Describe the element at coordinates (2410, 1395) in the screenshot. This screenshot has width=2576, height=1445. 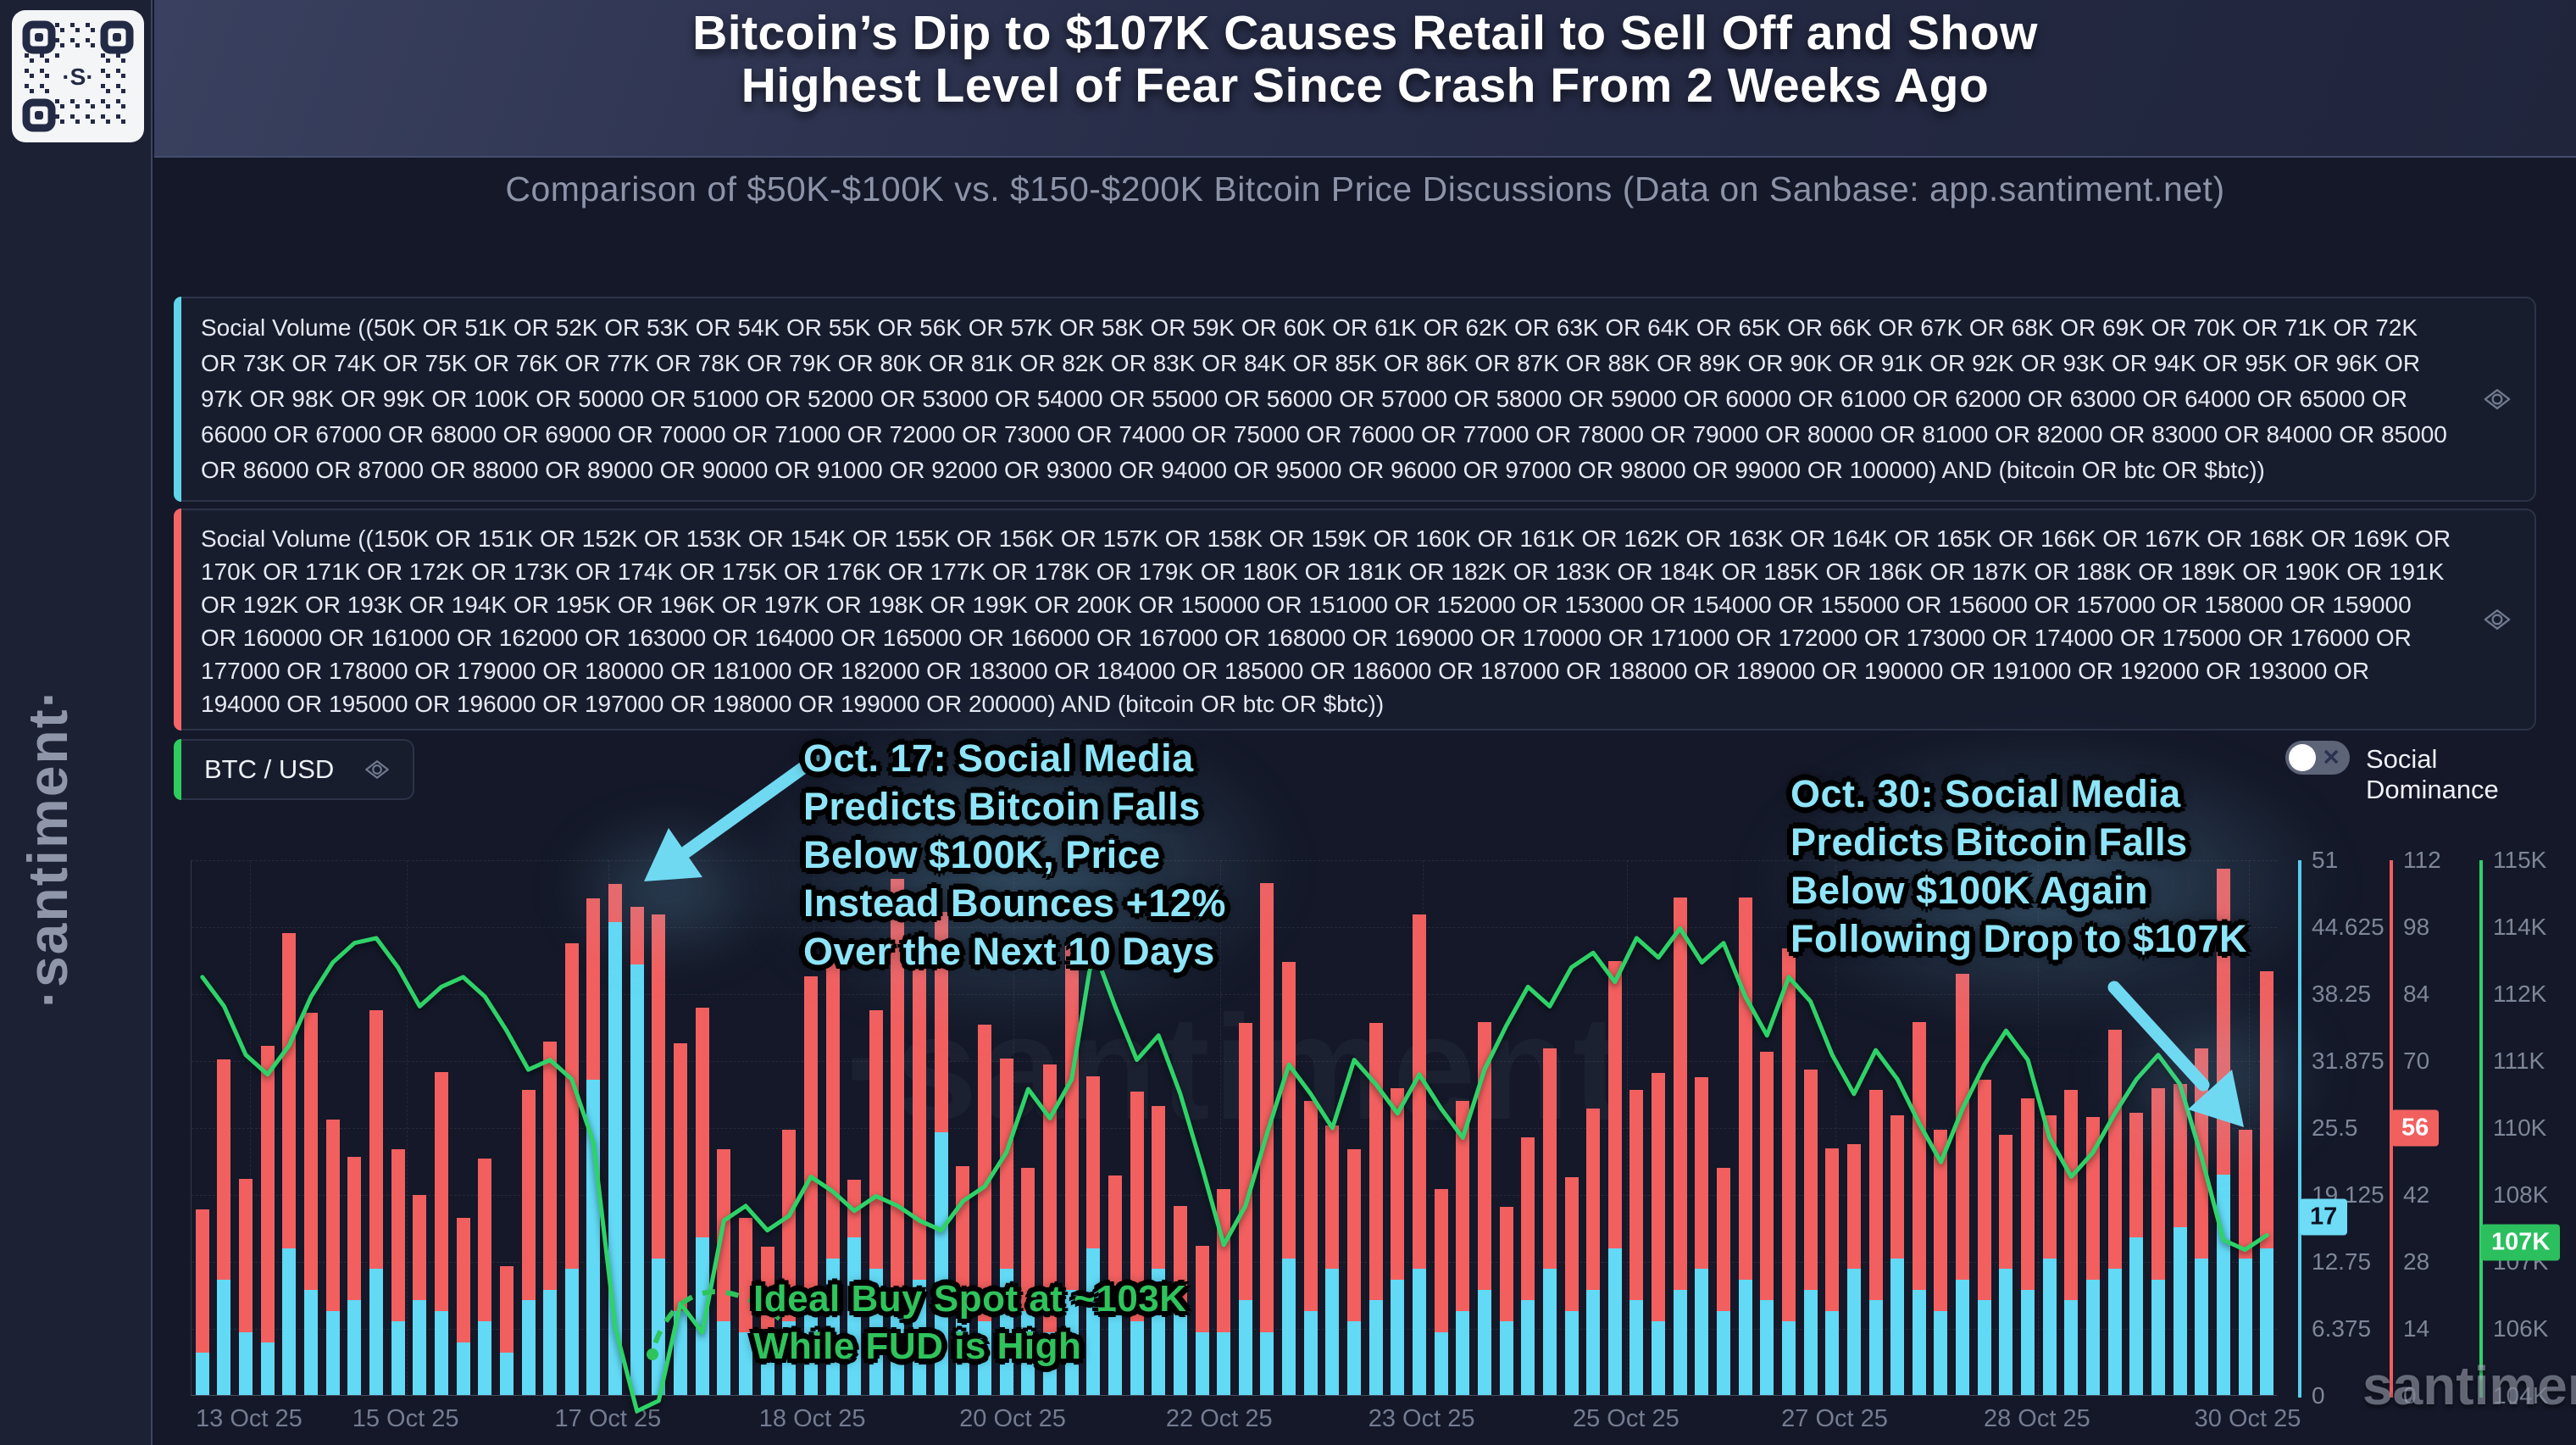
I see `y-axis-tick: 0` at that location.